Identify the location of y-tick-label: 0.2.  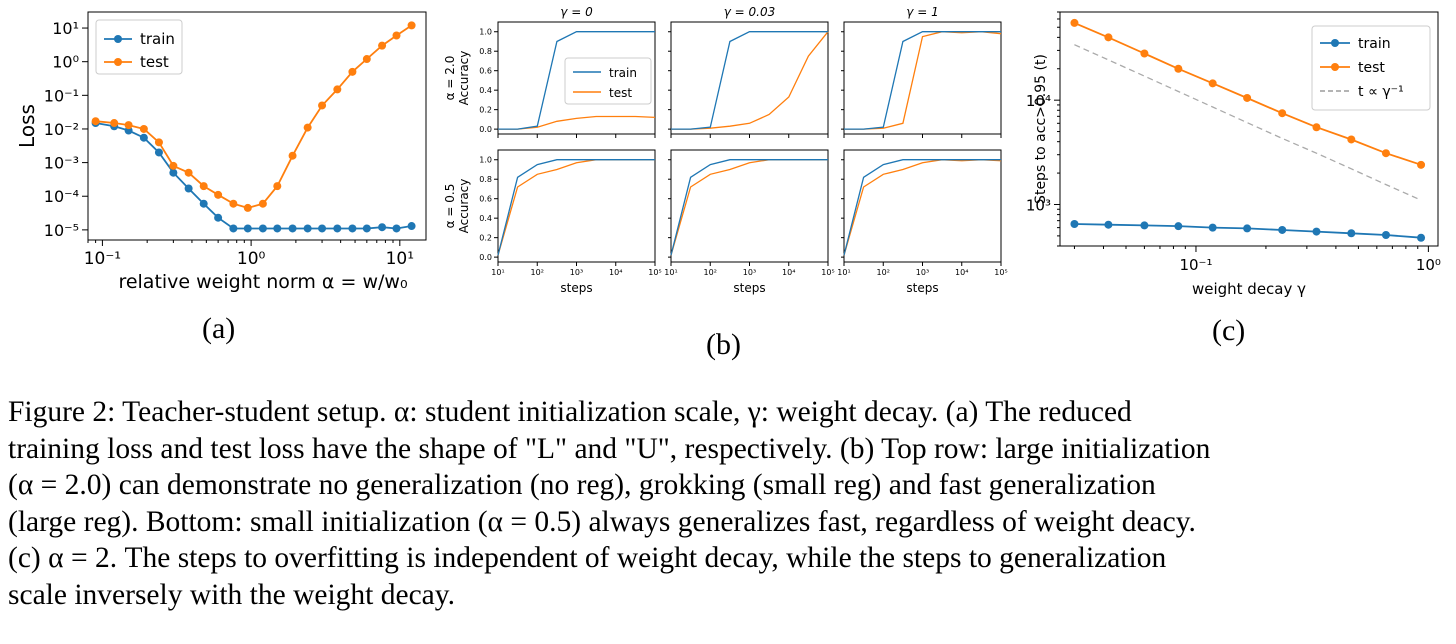
(485, 110).